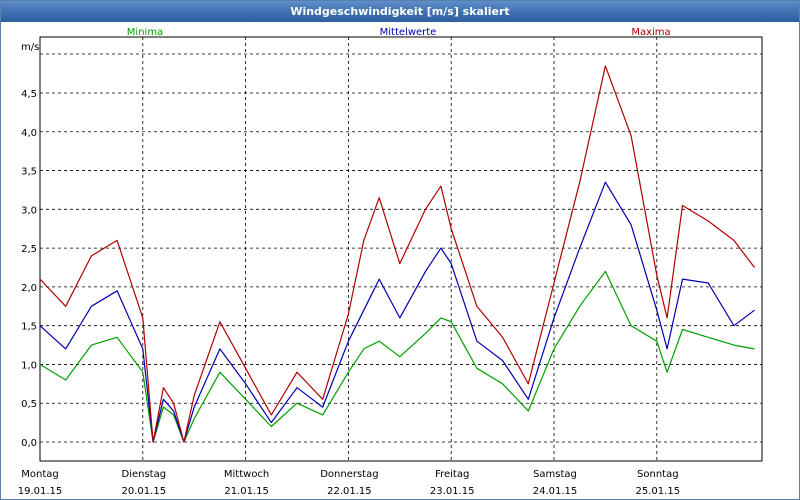 The width and height of the screenshot is (800, 500). What do you see at coordinates (29, 443) in the screenshot?
I see `y-tick-label: 0,0` at bounding box center [29, 443].